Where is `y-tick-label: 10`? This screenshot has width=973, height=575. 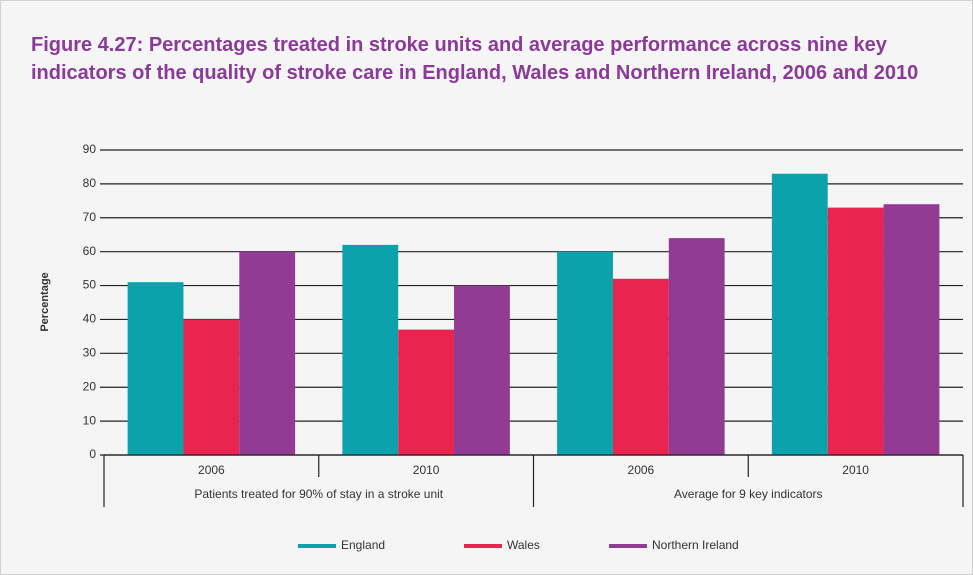
y-tick-label: 10 is located at coordinates (90, 420).